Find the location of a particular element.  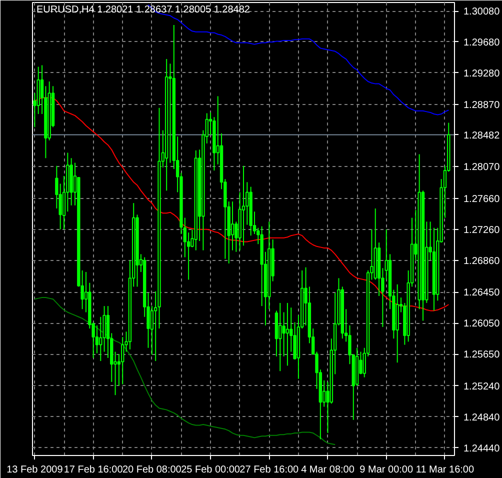

ref-line-label: 1.28482 is located at coordinates (482, 136).